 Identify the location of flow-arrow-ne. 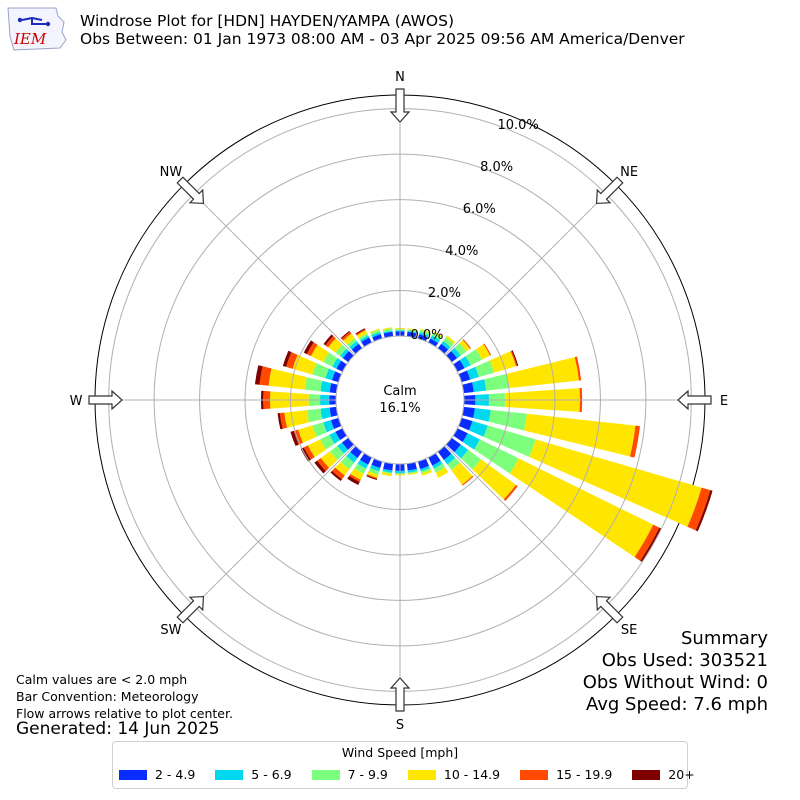
(609, 190).